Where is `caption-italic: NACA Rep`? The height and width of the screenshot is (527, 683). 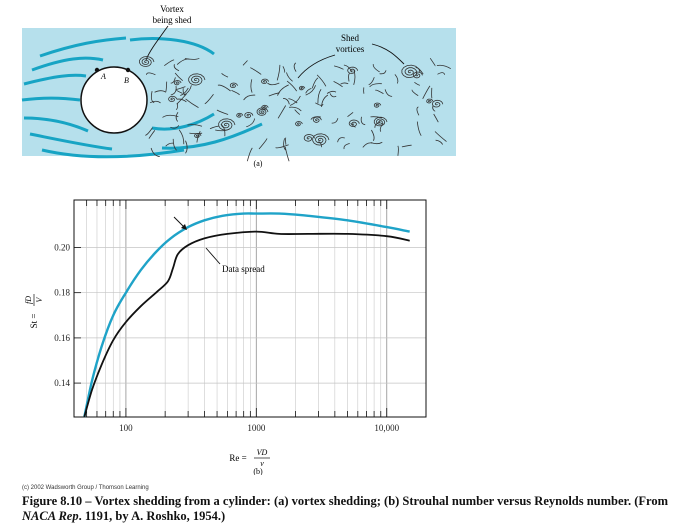
caption-italic: NACA Rep is located at coordinates (50, 516).